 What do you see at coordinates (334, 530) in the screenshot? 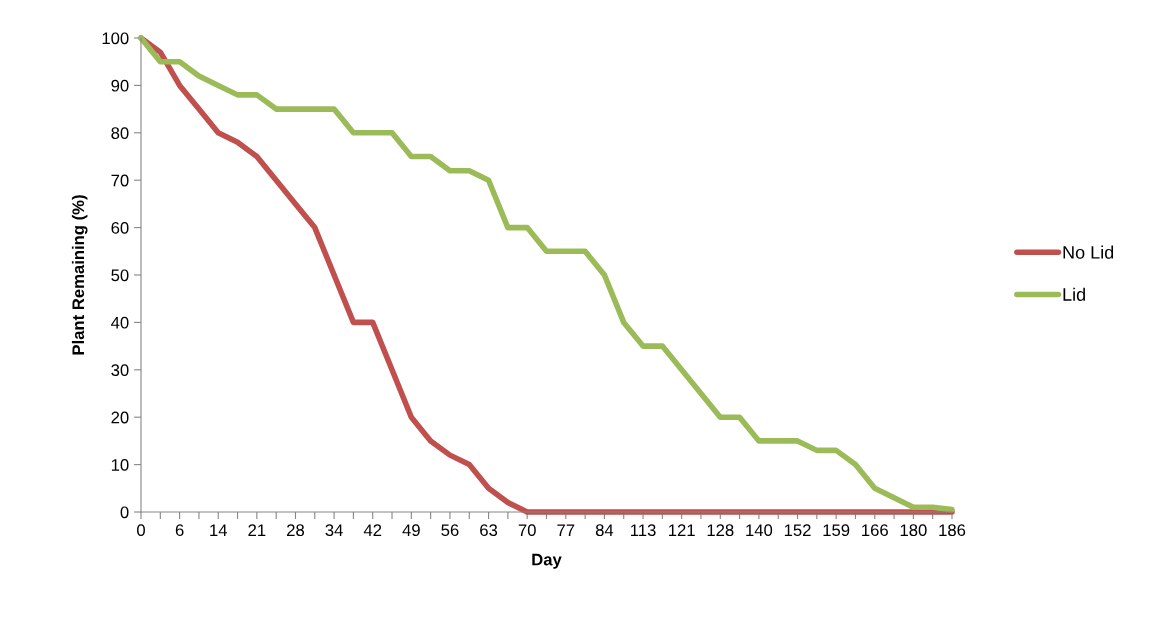
I see `x-tick-label: 34` at bounding box center [334, 530].